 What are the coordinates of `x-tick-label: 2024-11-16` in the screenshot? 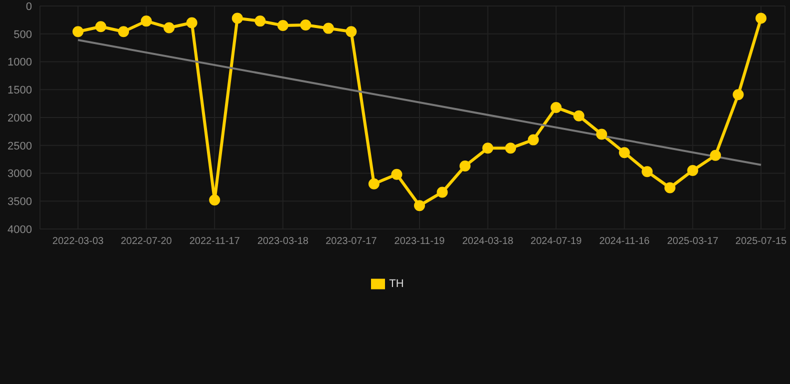 It's located at (624, 242).